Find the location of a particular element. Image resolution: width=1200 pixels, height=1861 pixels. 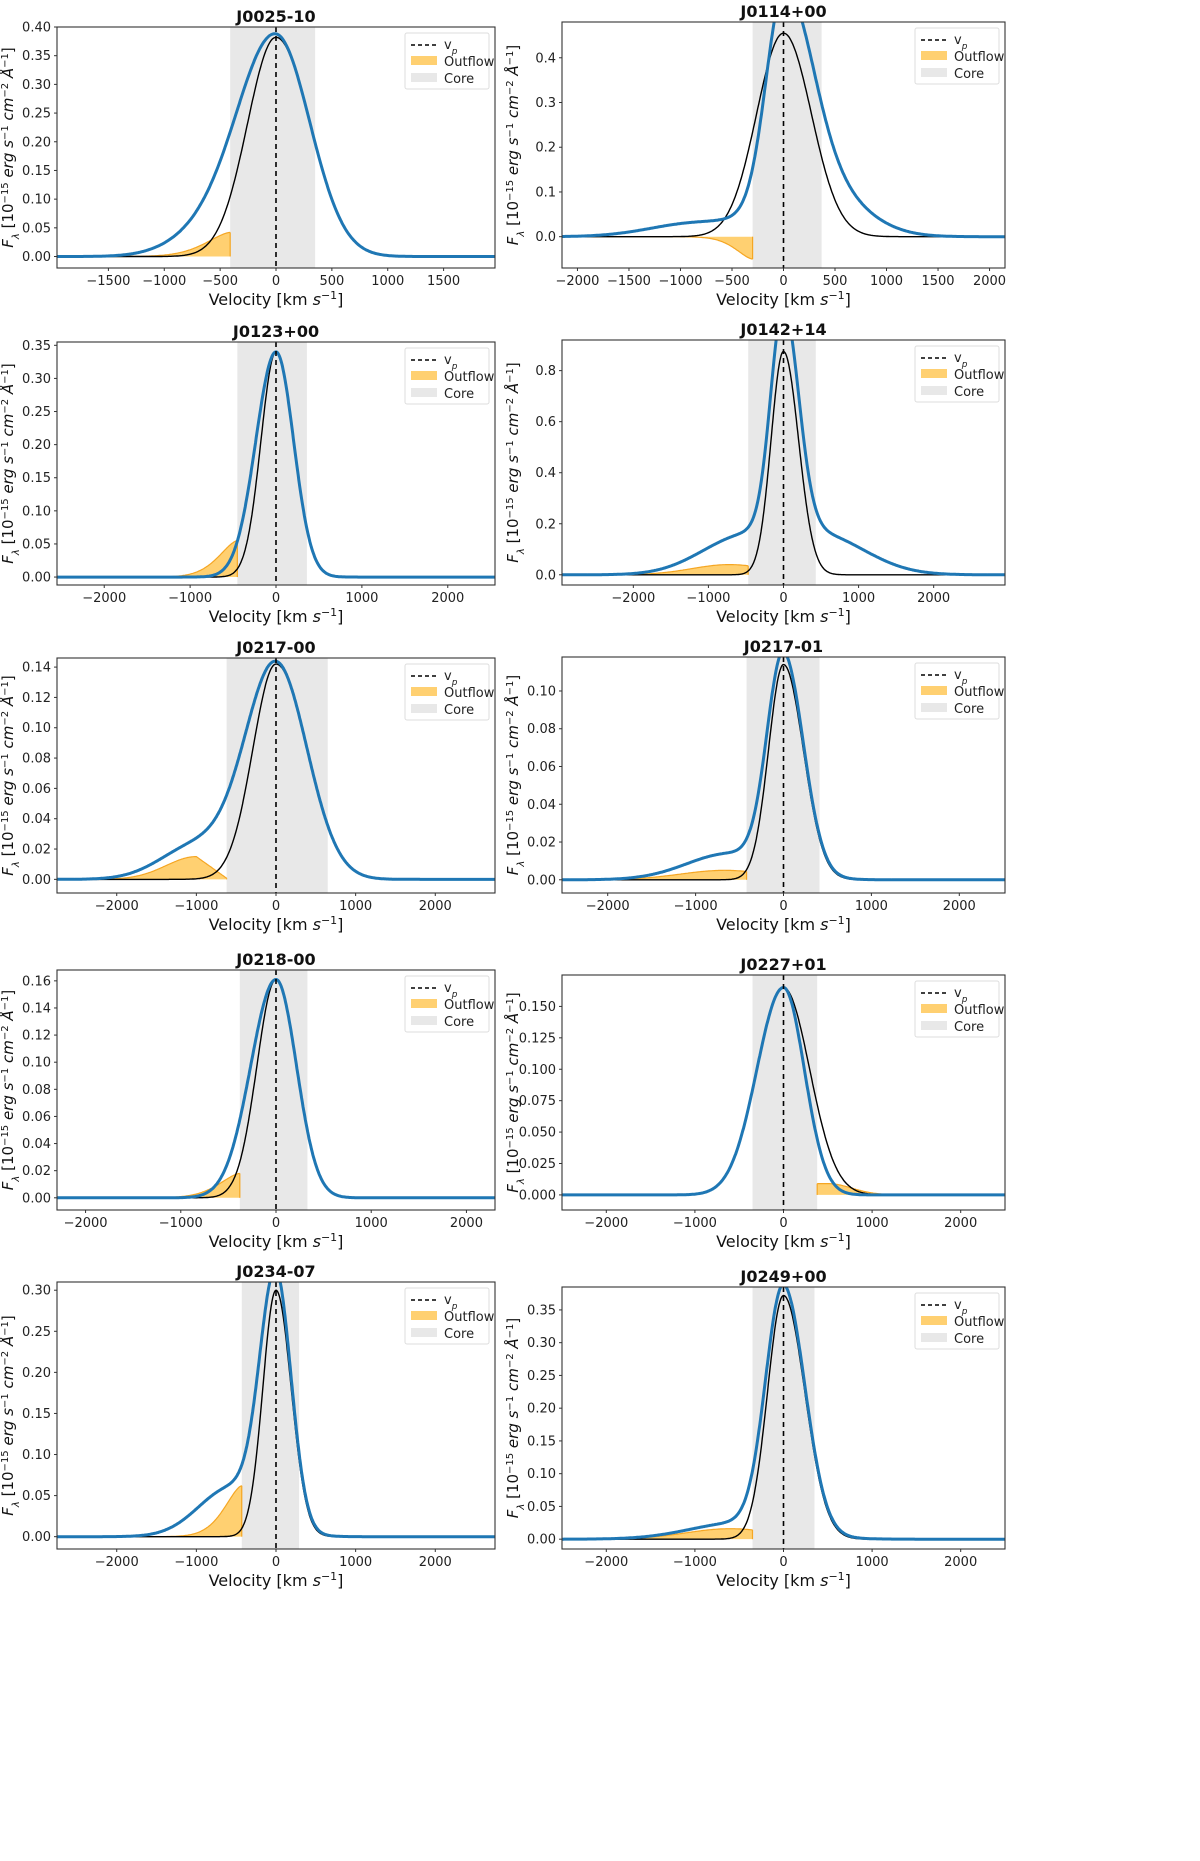

y-tick-label: 0.1 is located at coordinates (545, 192).